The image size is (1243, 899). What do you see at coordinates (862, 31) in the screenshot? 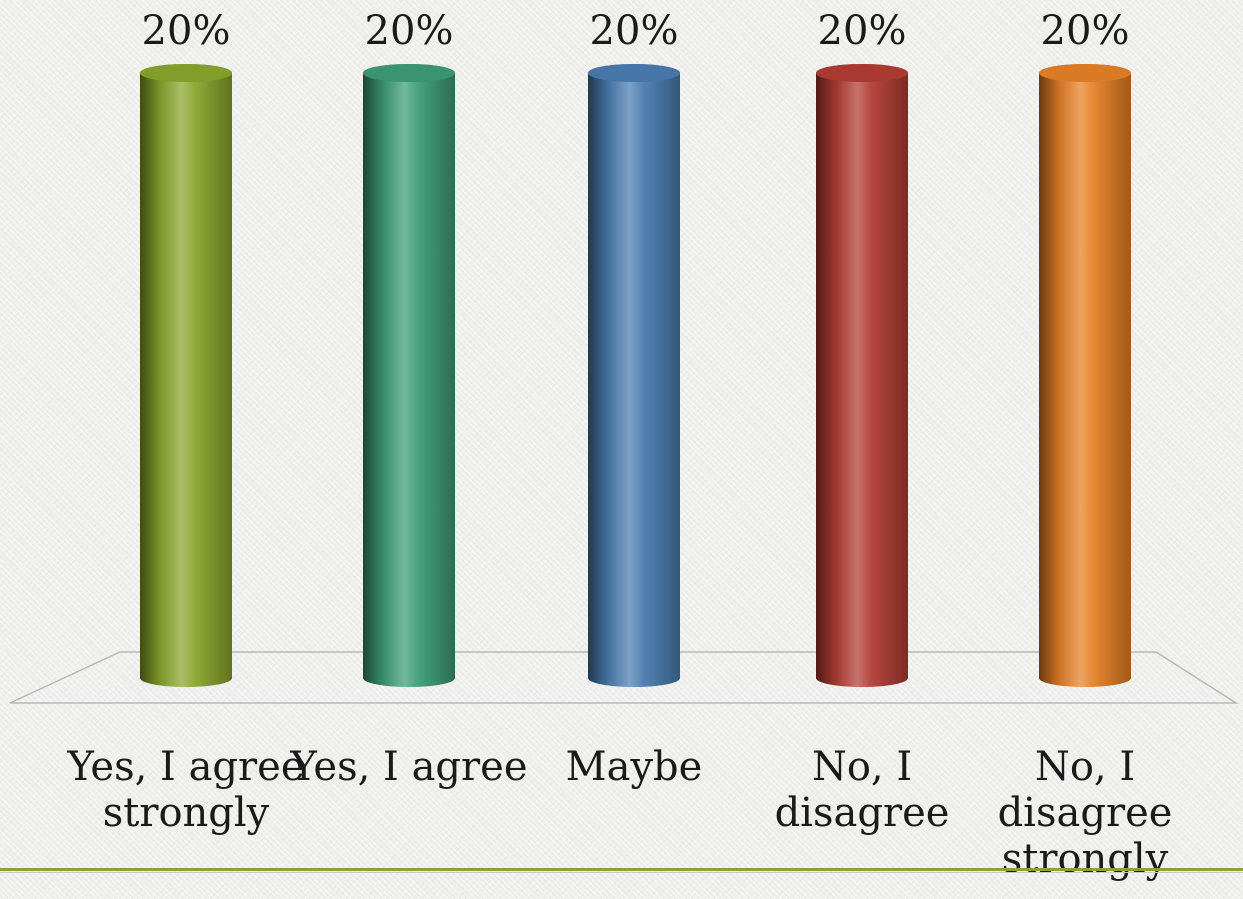
I see `data-label-3: 20%` at bounding box center [862, 31].